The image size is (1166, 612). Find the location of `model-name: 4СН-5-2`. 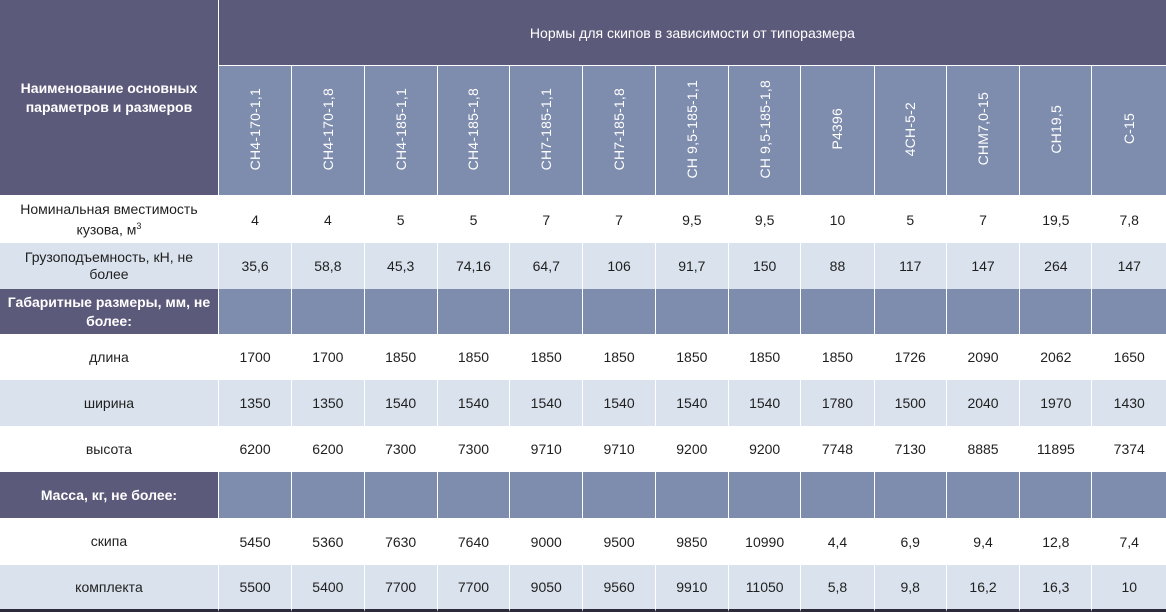

model-name: 4СН-5-2 is located at coordinates (910, 129).